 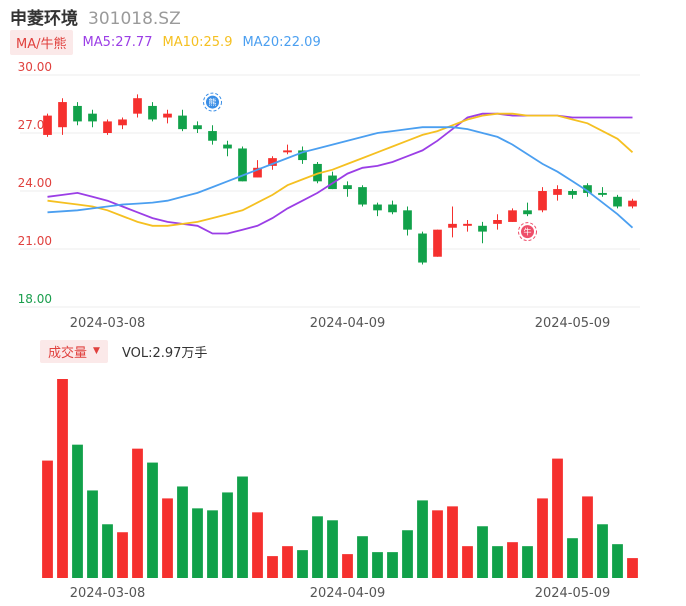 I want to click on ma5-legend: MA5:27.77, so click(x=117, y=42).